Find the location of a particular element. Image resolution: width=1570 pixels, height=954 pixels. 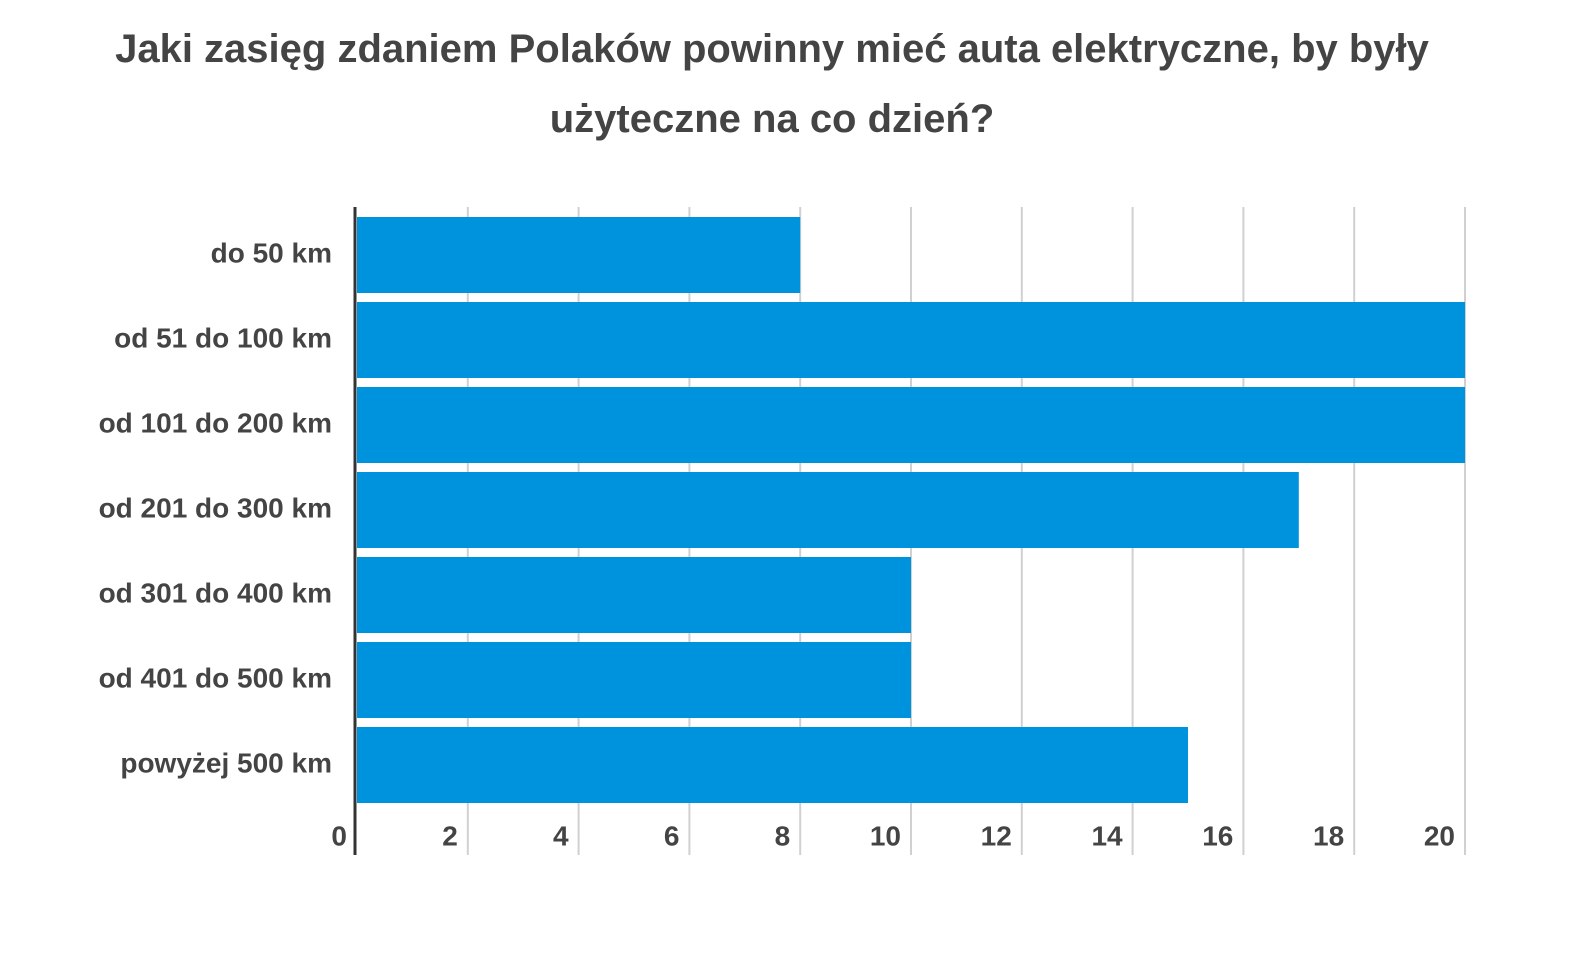

x-tick-label: 0 is located at coordinates (339, 835).